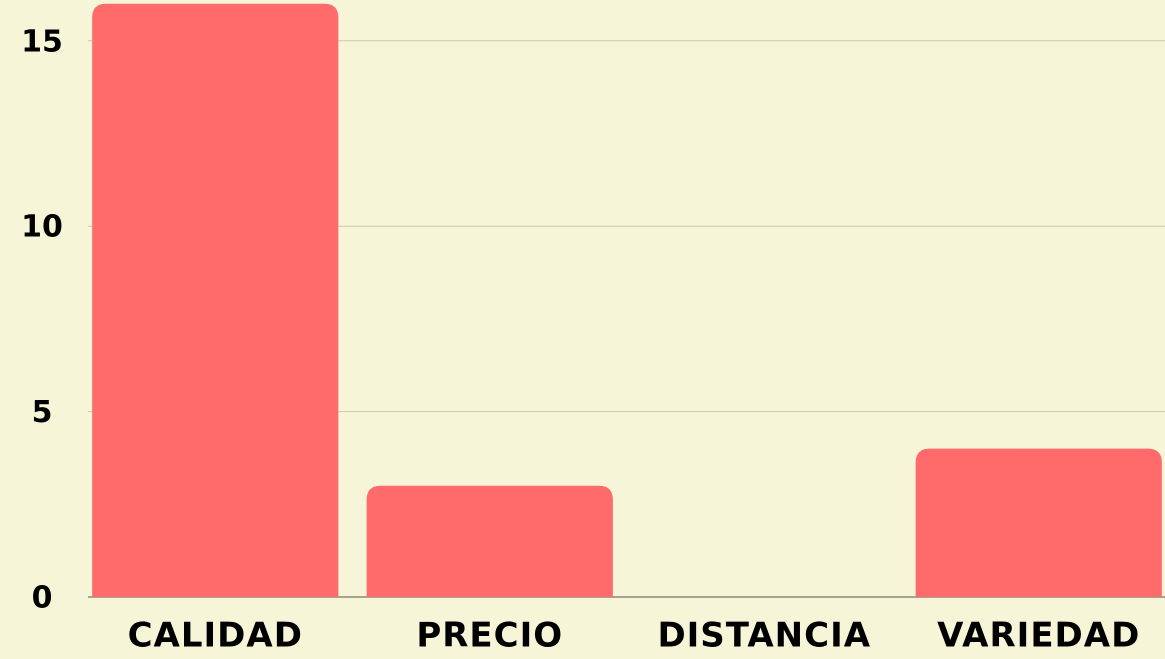  Describe the element at coordinates (42, 41) in the screenshot. I see `y-tick-label: 15` at that location.